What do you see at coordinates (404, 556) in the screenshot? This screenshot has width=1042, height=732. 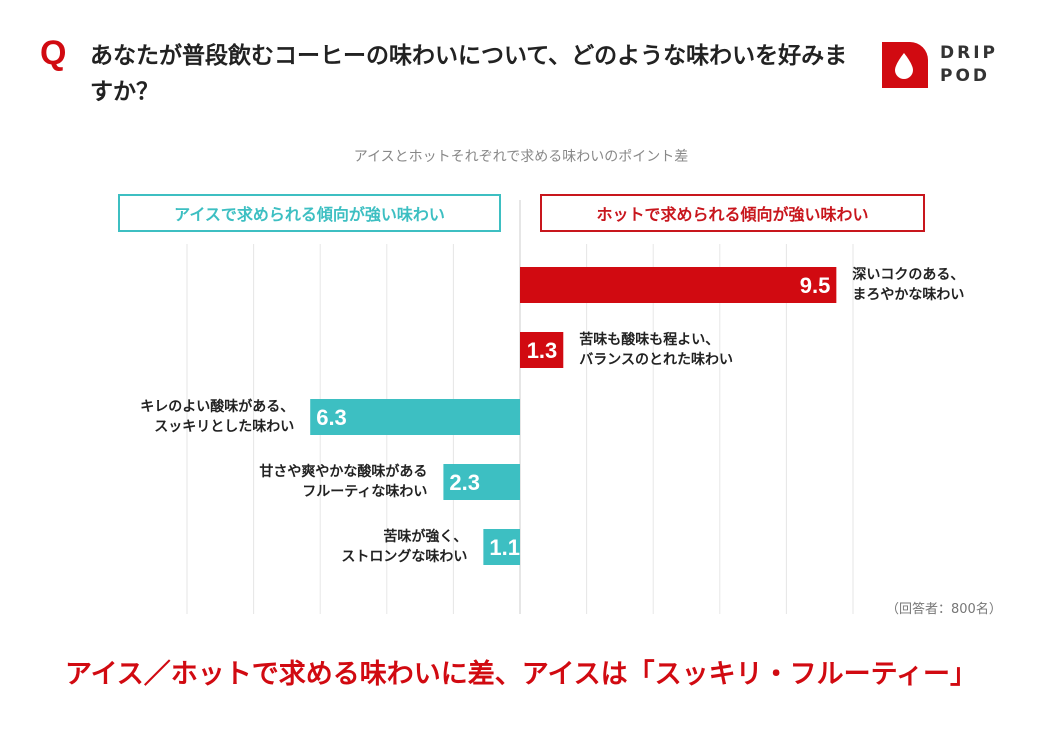 I see `category-label: ストロングな味わい` at bounding box center [404, 556].